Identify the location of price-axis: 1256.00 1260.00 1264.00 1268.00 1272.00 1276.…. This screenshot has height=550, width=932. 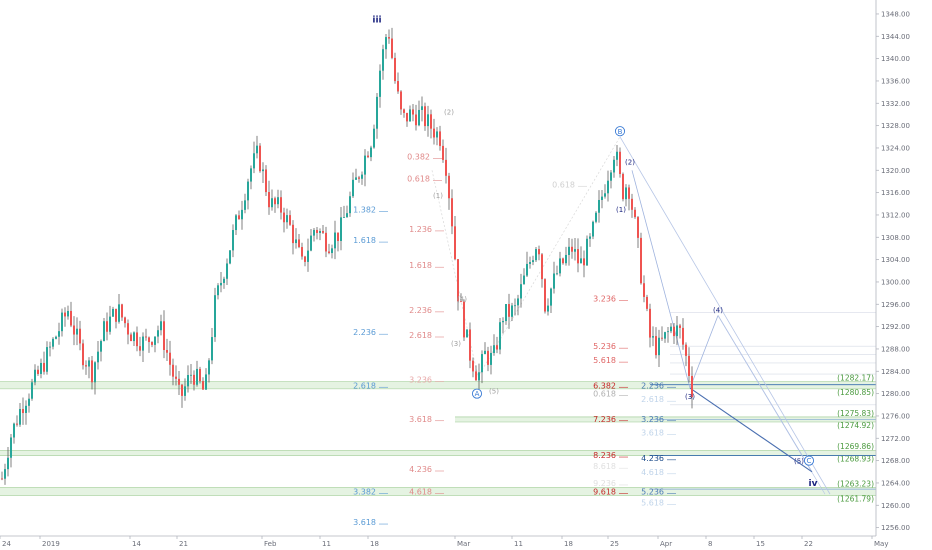
(892, 268).